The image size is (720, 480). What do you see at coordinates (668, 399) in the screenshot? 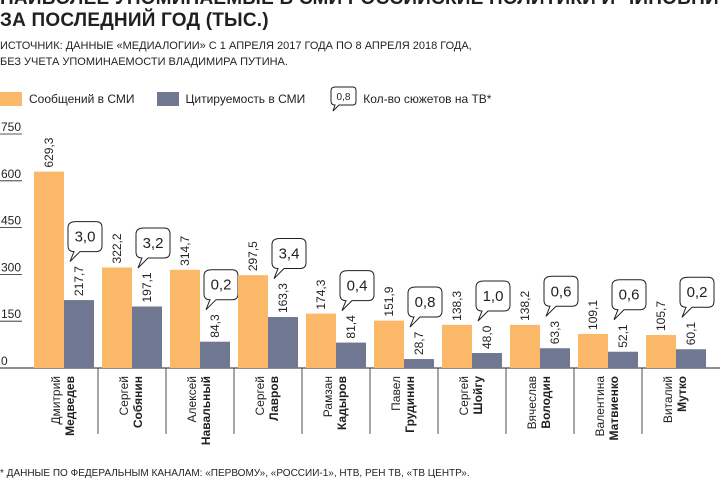
I see `category-first-name: Виталий` at bounding box center [668, 399].